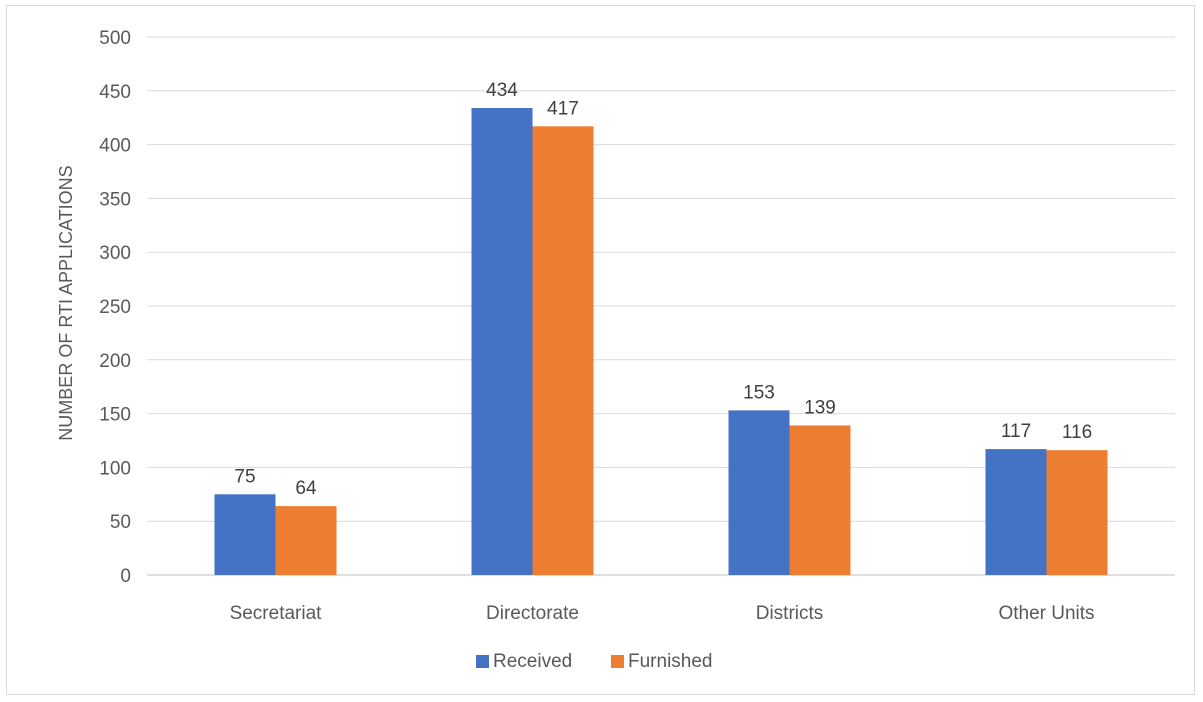 This screenshot has height=702, width=1203. I want to click on bar-furnished-other-units, so click(1077, 512).